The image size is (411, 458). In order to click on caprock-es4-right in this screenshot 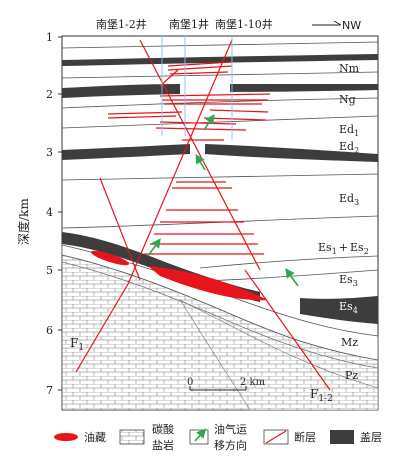, I will do `click(339, 310)`.